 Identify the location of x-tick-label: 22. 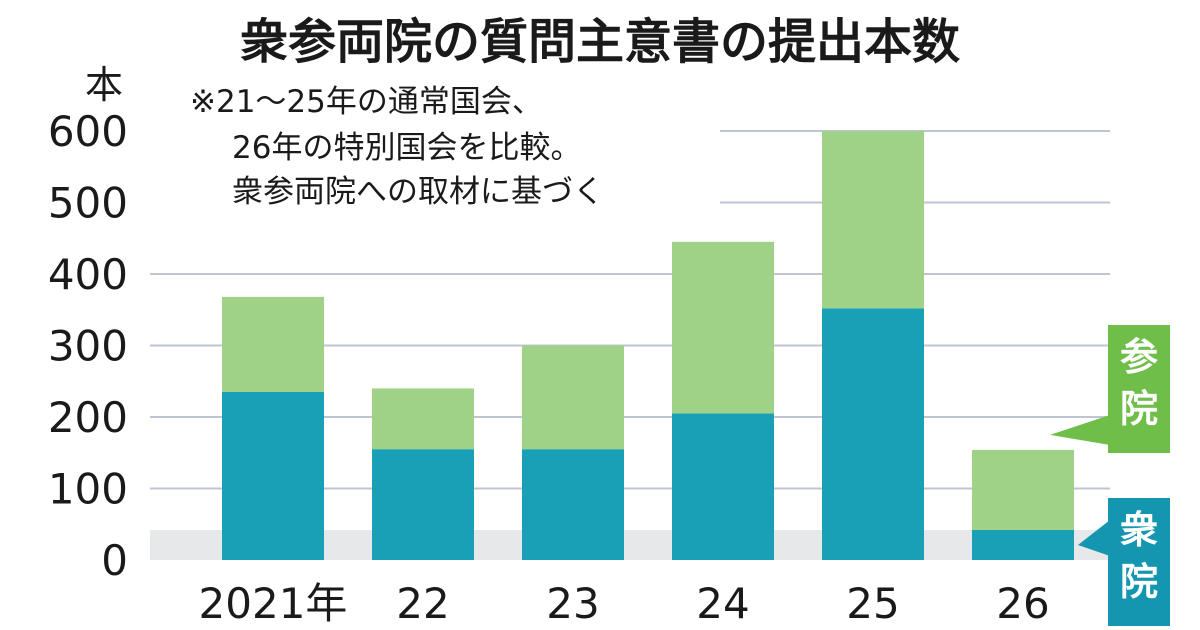
(422, 603).